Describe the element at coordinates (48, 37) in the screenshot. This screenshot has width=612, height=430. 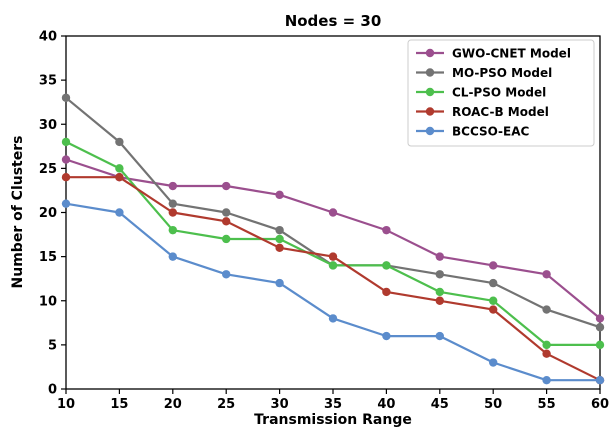
I see `y-tick-label: 40` at that location.